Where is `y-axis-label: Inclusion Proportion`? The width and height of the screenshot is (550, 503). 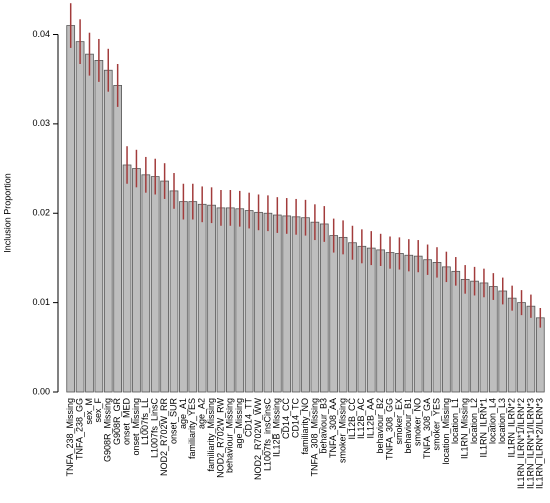
y-axis-label: Inclusion Proportion is located at coordinates (7, 213).